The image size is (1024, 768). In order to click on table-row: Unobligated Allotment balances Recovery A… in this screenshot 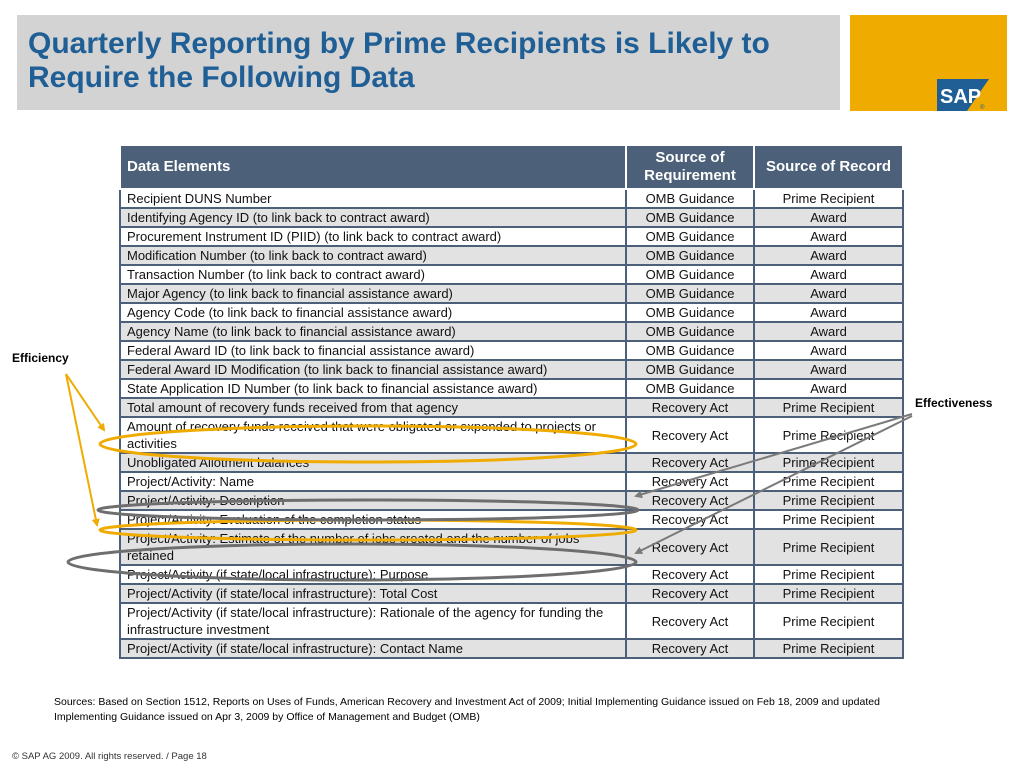, I will do `click(511, 462)`.